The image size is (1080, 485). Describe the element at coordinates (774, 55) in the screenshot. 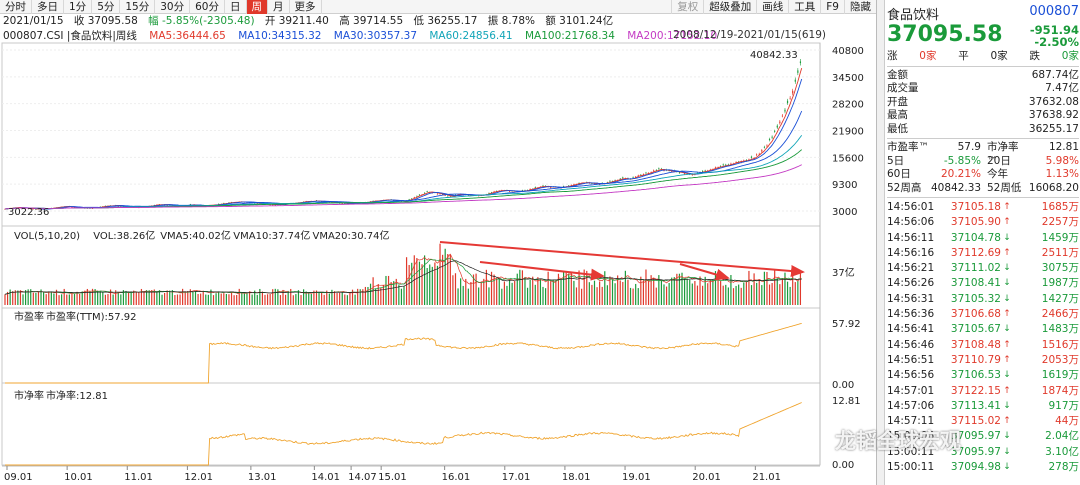

I see `price-high-marker: 40842.33` at that location.